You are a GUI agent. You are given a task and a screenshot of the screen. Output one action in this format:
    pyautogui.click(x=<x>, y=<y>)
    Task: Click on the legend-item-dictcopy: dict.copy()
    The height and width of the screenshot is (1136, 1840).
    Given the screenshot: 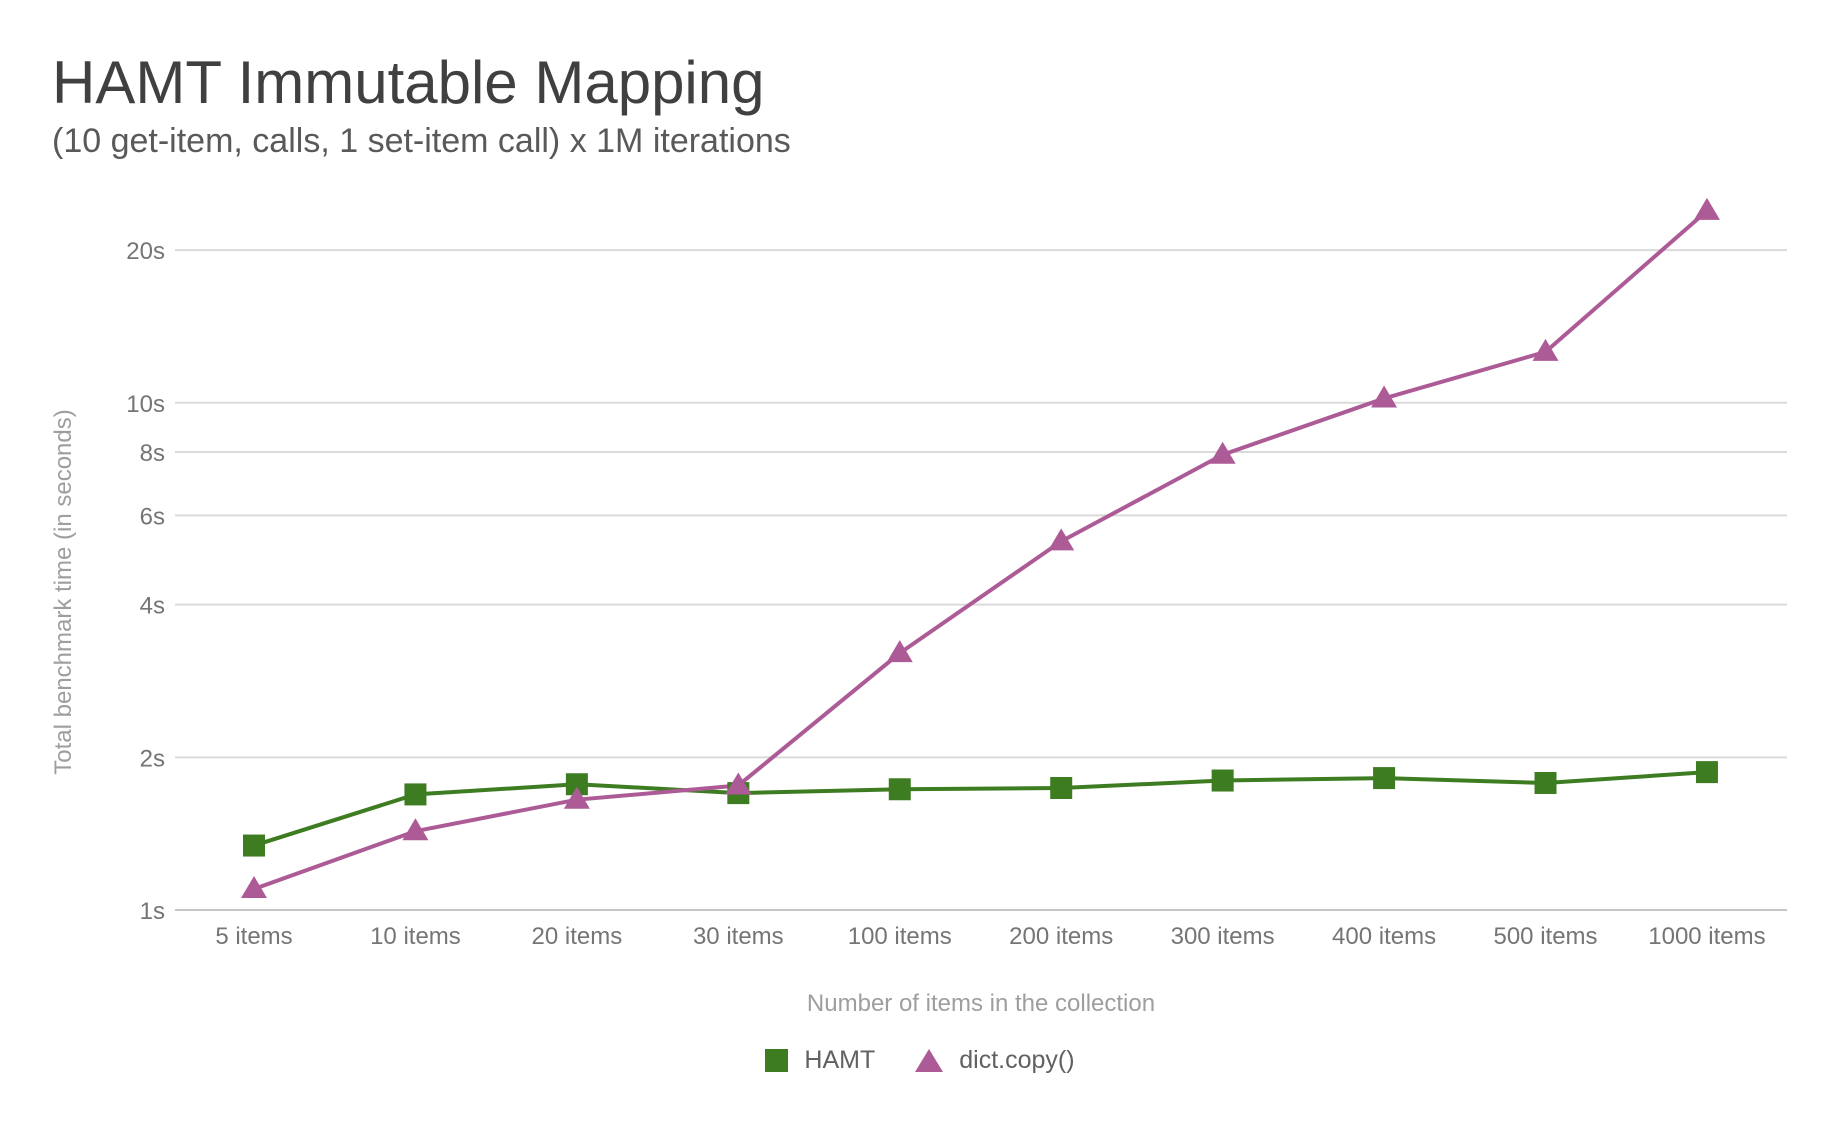 What is the action you would take?
    pyautogui.click(x=995, y=1060)
    